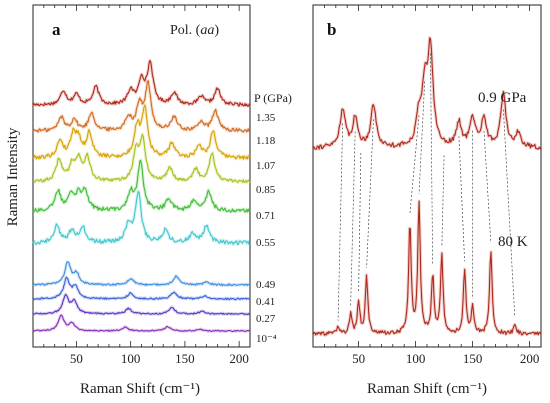 This screenshot has width=550, height=403. What do you see at coordinates (140, 389) in the screenshot?
I see `panel-a-x-axis-label: Raman Shift (cm⁻¹)` at bounding box center [140, 389].